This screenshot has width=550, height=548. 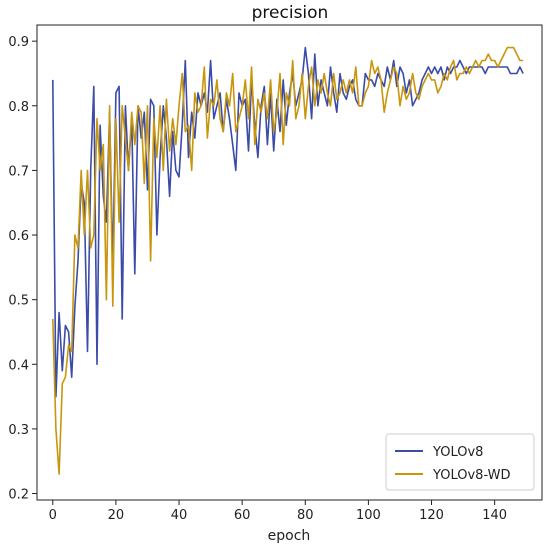 What do you see at coordinates (18, 430) in the screenshot?
I see `y-tick-label: 0.3` at bounding box center [18, 430].